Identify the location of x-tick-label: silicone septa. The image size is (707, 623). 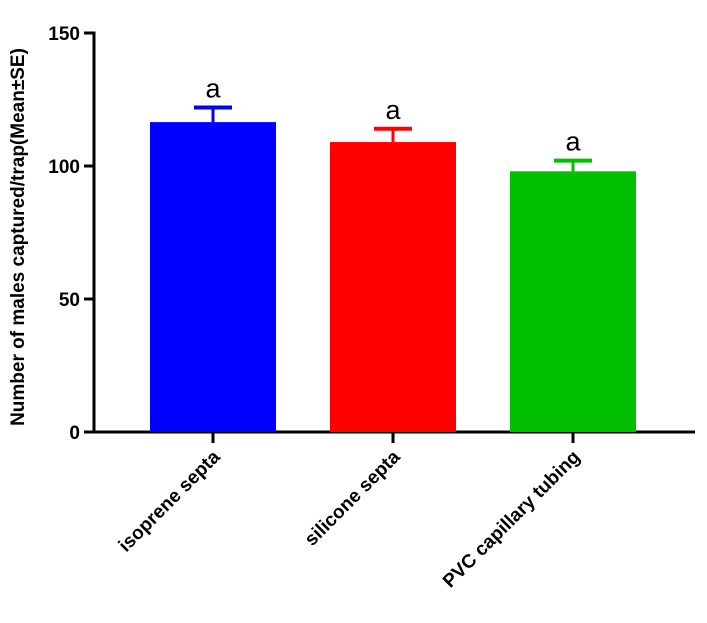
(353, 498).